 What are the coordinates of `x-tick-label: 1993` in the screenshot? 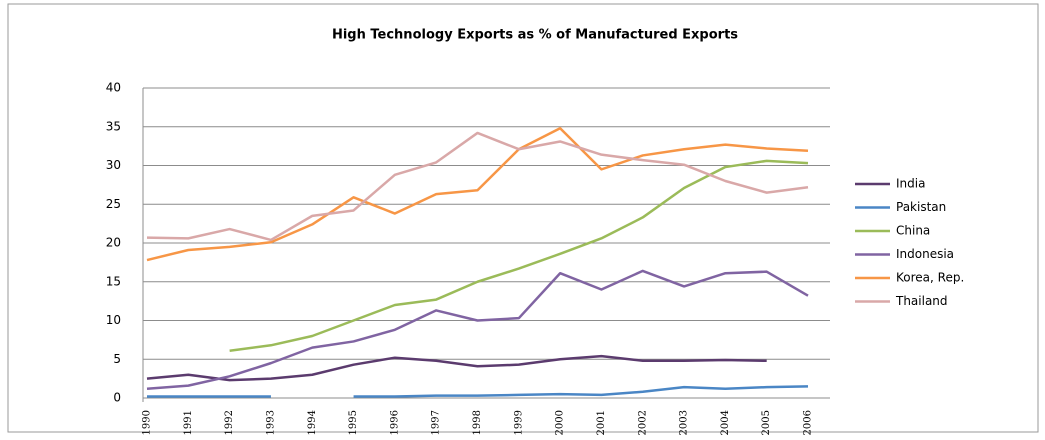 It's located at (270, 422).